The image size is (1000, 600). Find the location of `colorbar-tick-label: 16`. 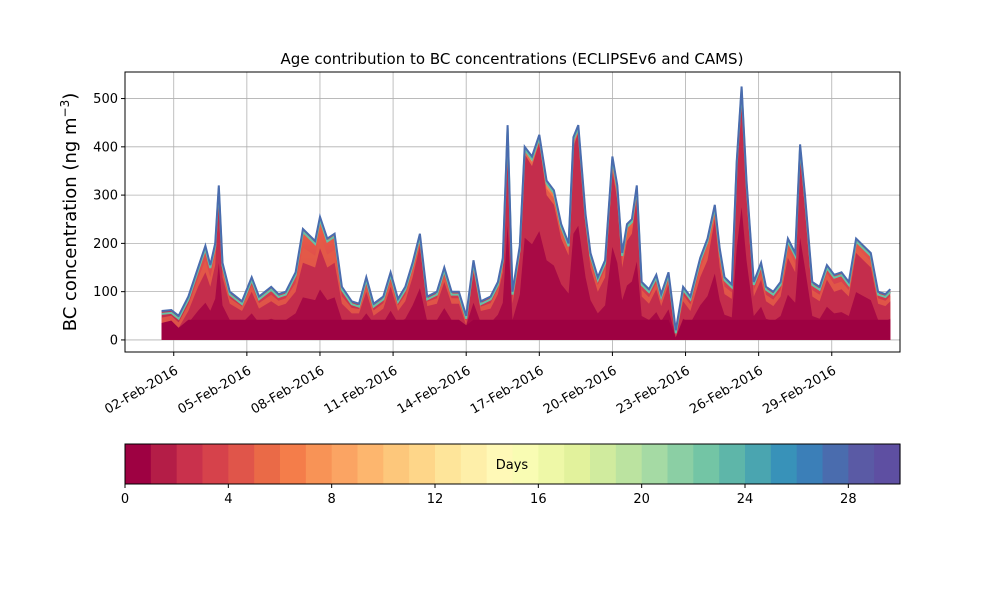

colorbar-tick-label: 16 is located at coordinates (538, 499).